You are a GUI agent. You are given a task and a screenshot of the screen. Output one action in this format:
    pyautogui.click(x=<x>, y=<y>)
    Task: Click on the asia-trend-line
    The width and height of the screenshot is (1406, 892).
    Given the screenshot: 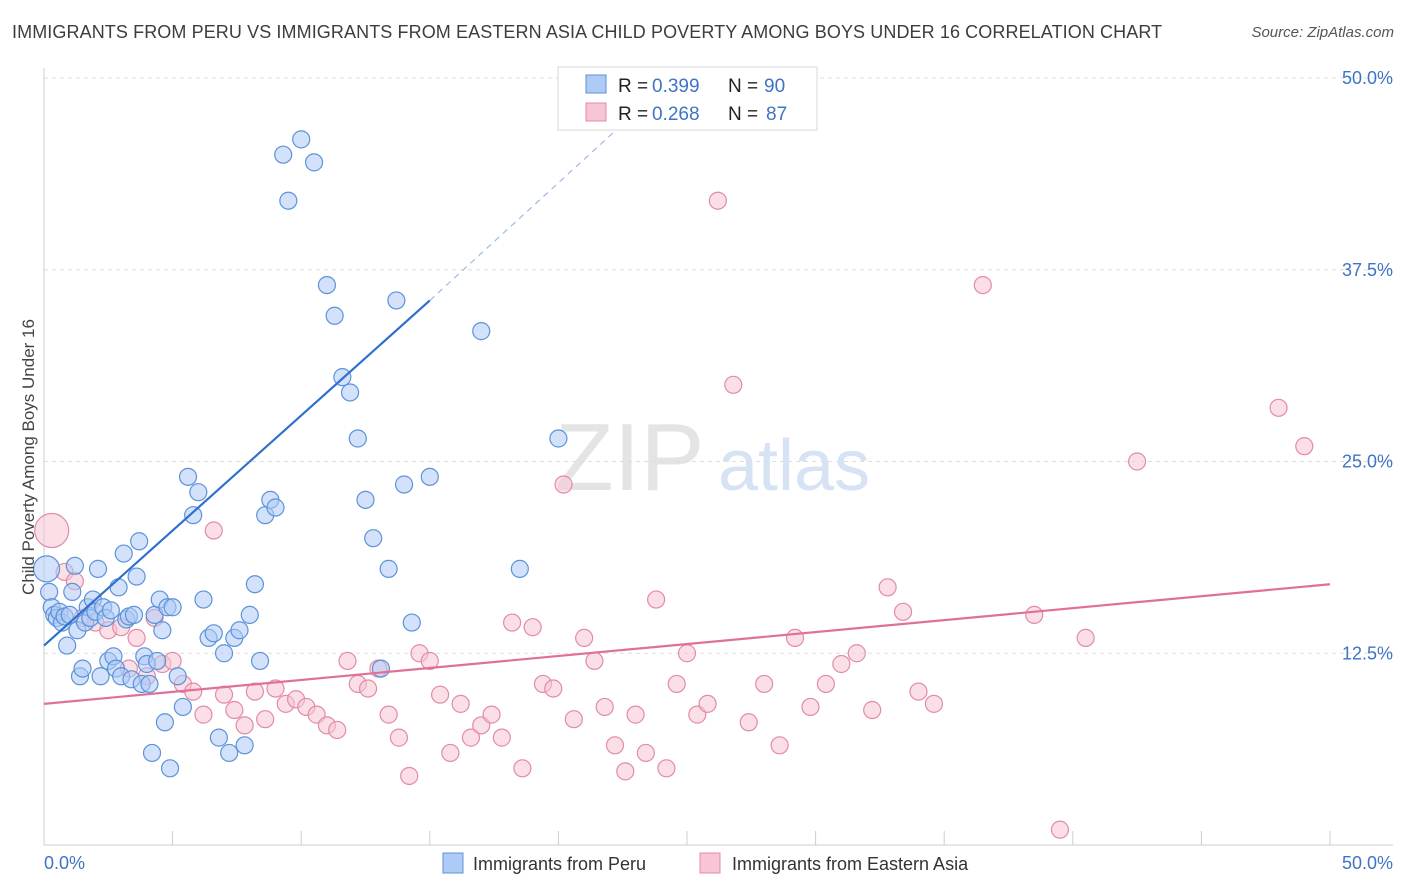 What is the action you would take?
    pyautogui.click(x=687, y=644)
    